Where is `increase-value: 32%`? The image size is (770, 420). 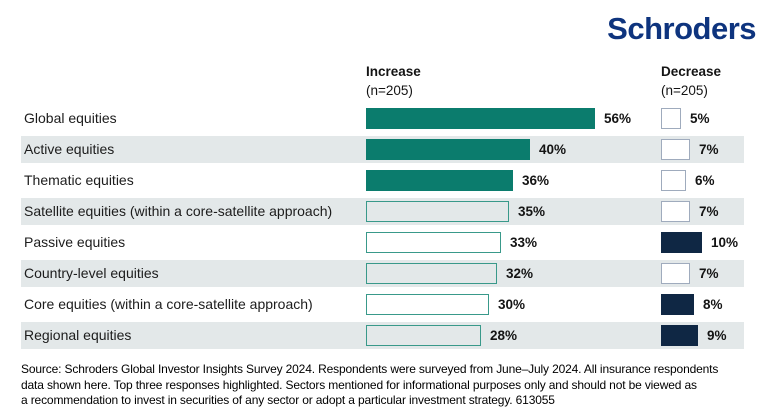
increase-value: 32% is located at coordinates (520, 273).